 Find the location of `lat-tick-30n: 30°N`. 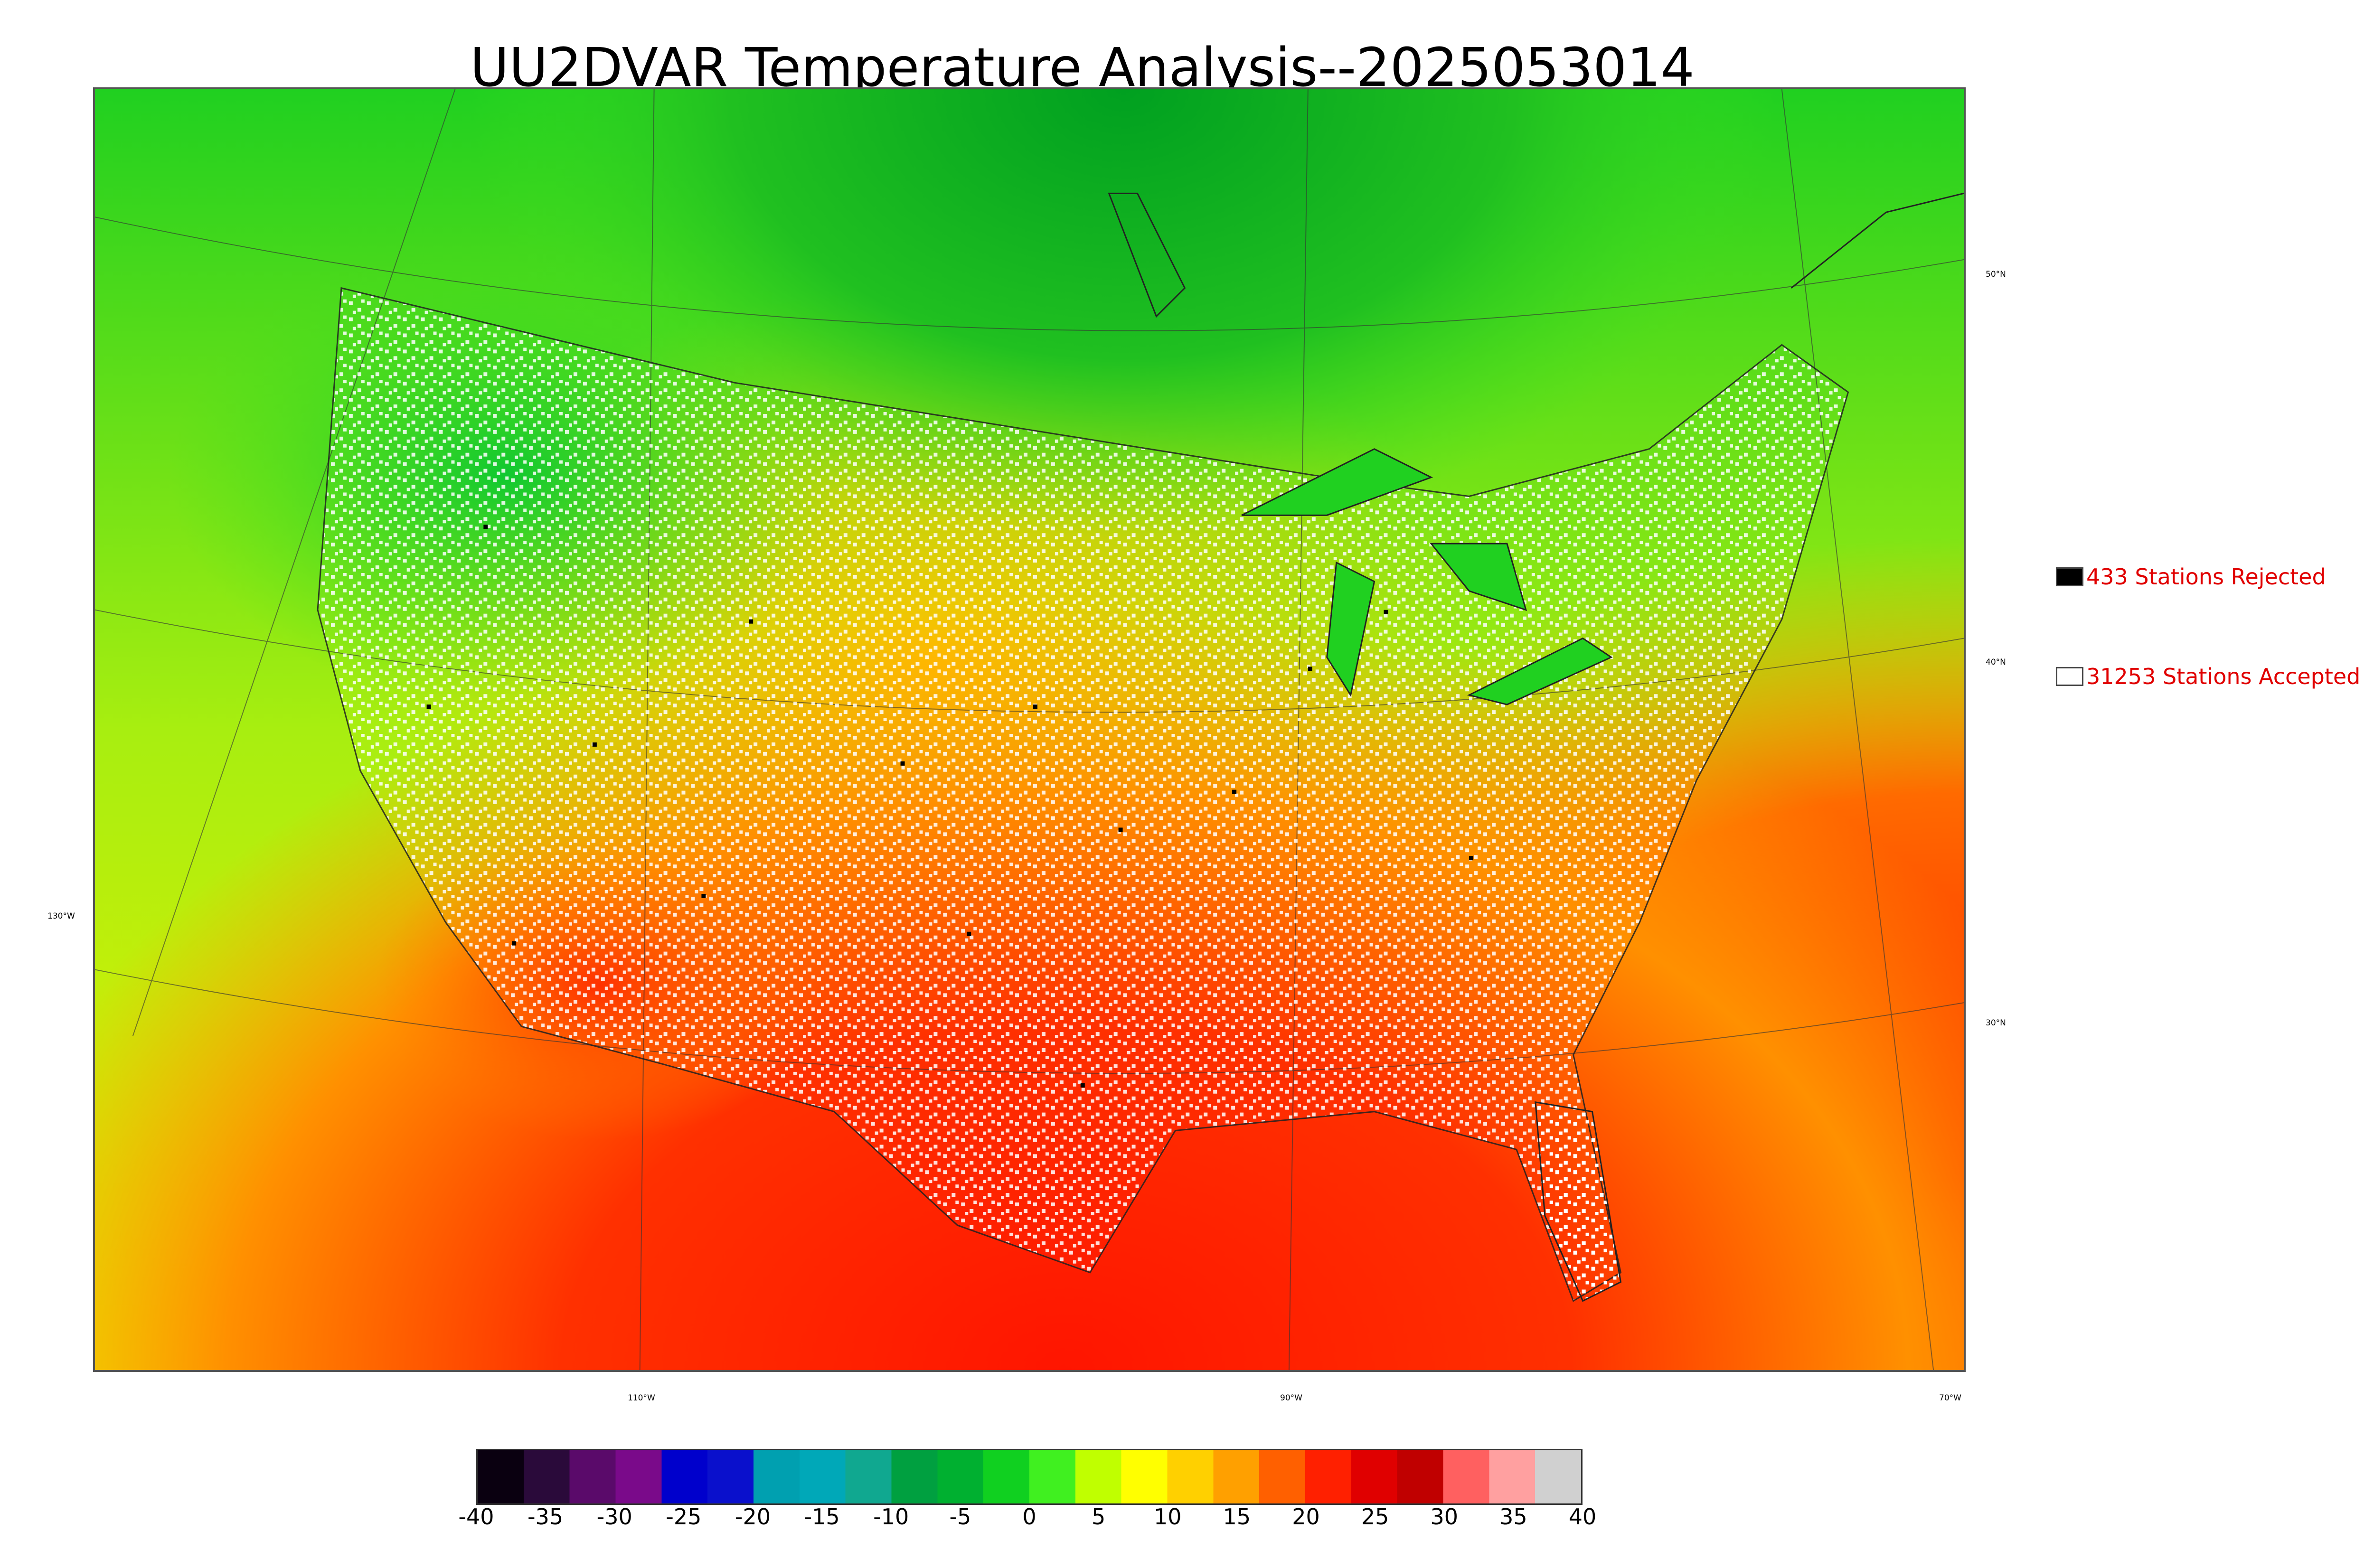

lat-tick-30n: 30°N is located at coordinates (1996, 1023).